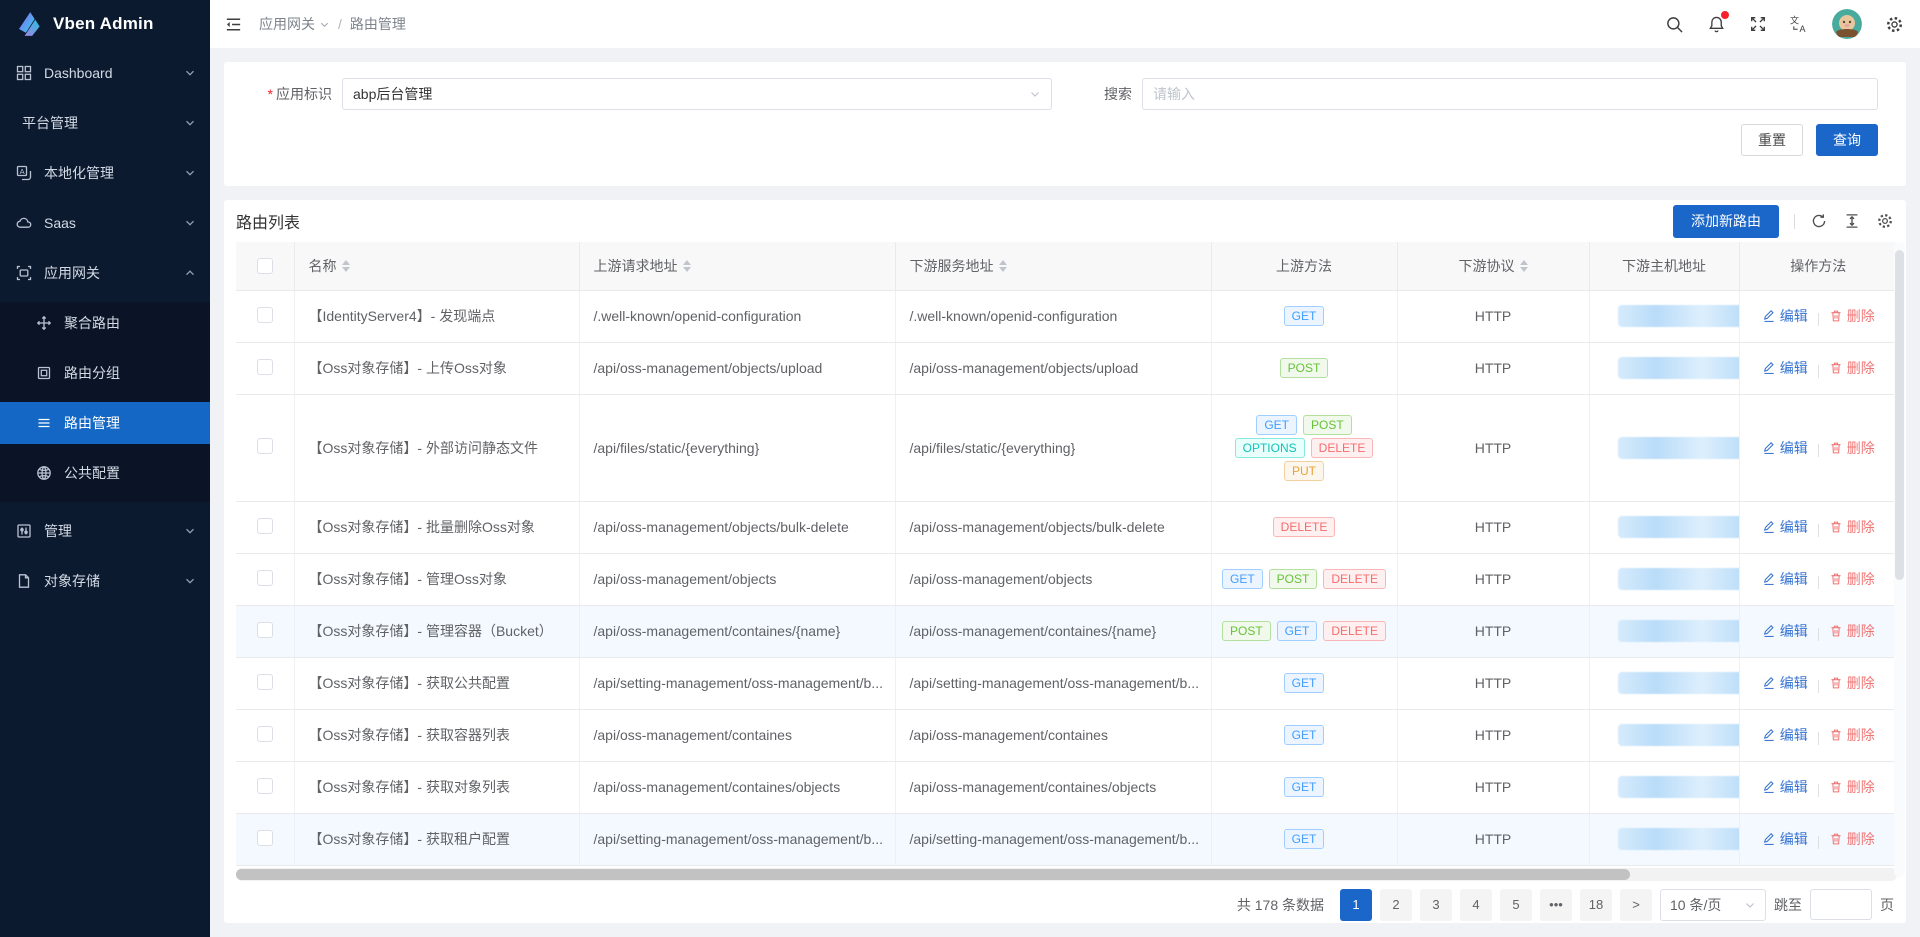 The height and width of the screenshot is (937, 1920). What do you see at coordinates (105, 24) in the screenshot?
I see `logo: Vben Admin` at bounding box center [105, 24].